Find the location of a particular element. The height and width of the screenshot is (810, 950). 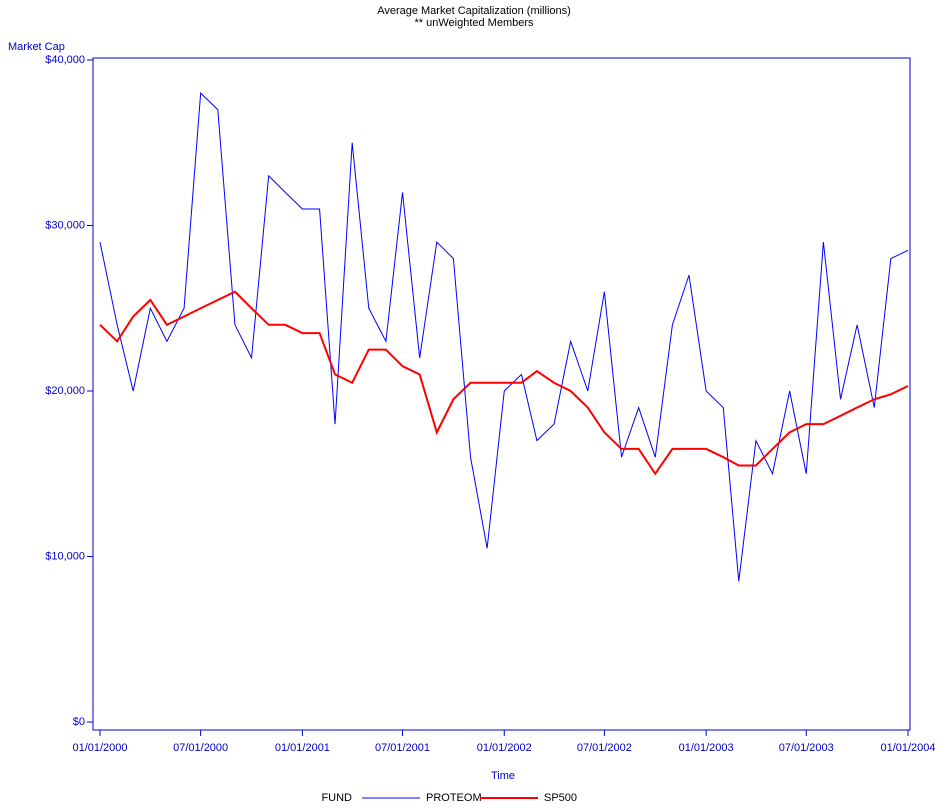

x-tick-label: 01/01/2002 is located at coordinates (504, 748).